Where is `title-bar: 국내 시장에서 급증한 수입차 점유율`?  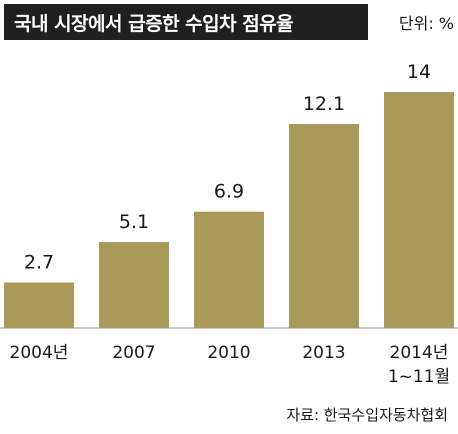
title-bar: 국내 시장에서 급증한 수입차 점유율 is located at coordinates (186, 22).